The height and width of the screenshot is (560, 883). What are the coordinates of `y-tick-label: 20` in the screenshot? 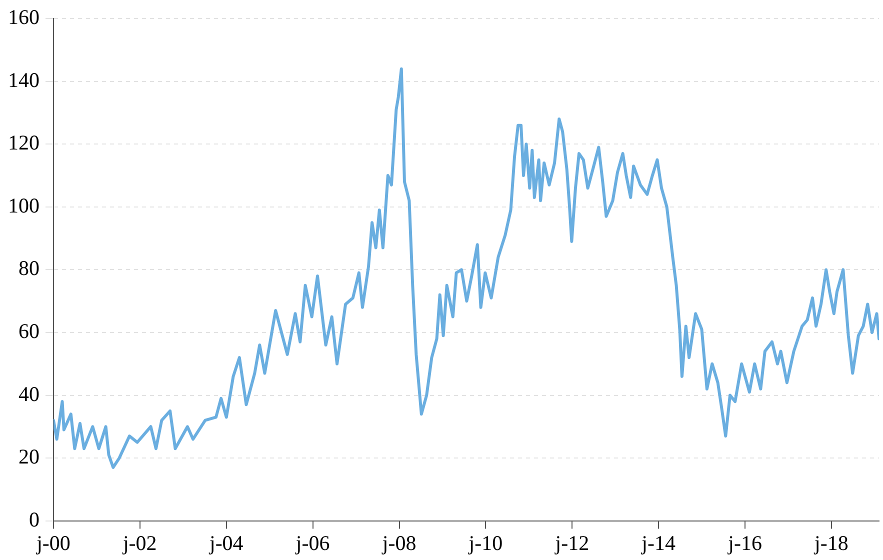 It's located at (29, 456).